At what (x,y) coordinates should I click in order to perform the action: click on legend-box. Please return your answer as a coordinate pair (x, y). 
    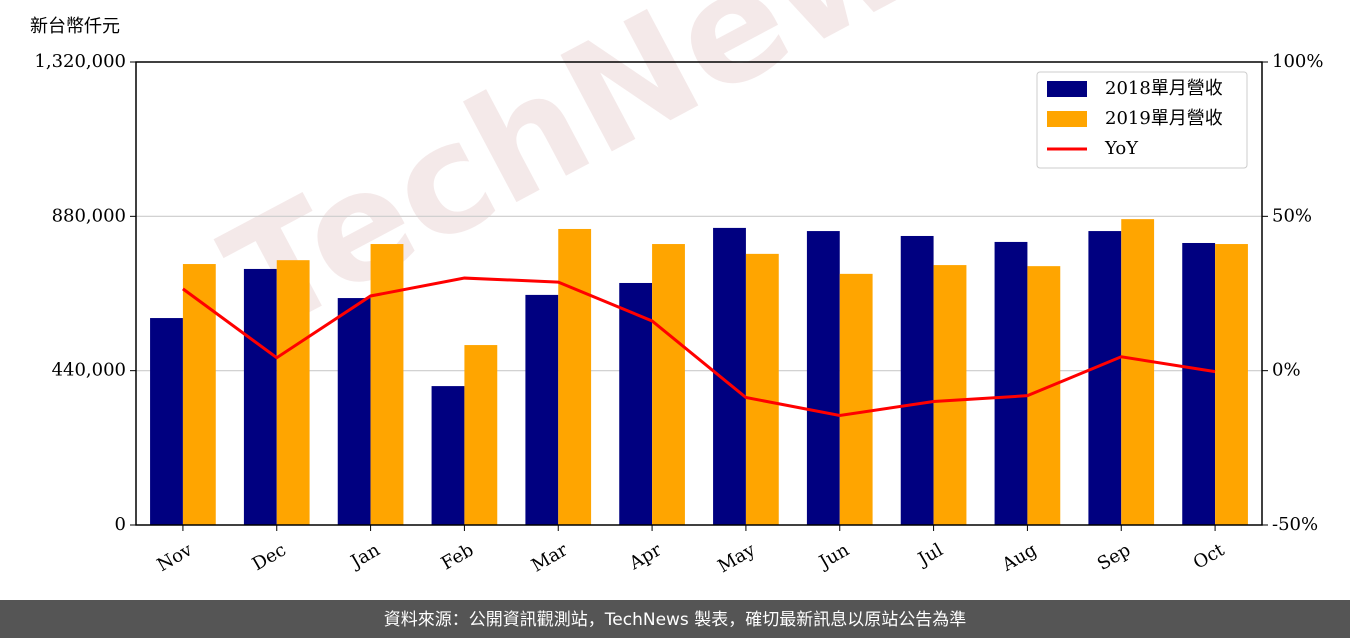
    Looking at the image, I should click on (1142, 120).